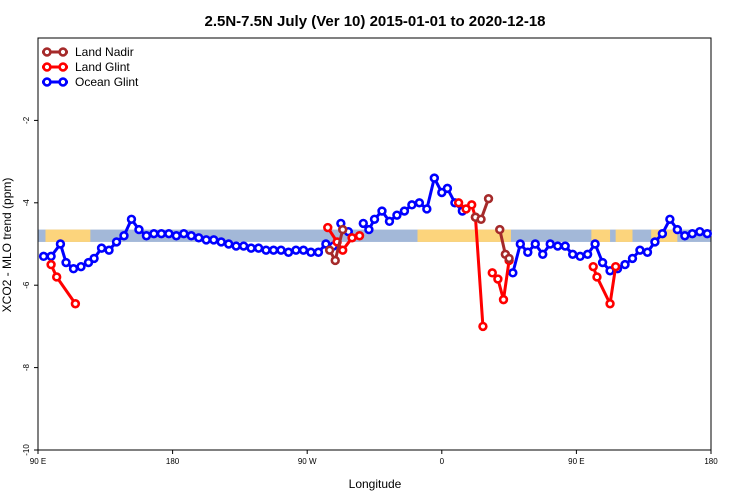  I want to click on legend-item-land-glint: Land Glint, so click(86, 67).